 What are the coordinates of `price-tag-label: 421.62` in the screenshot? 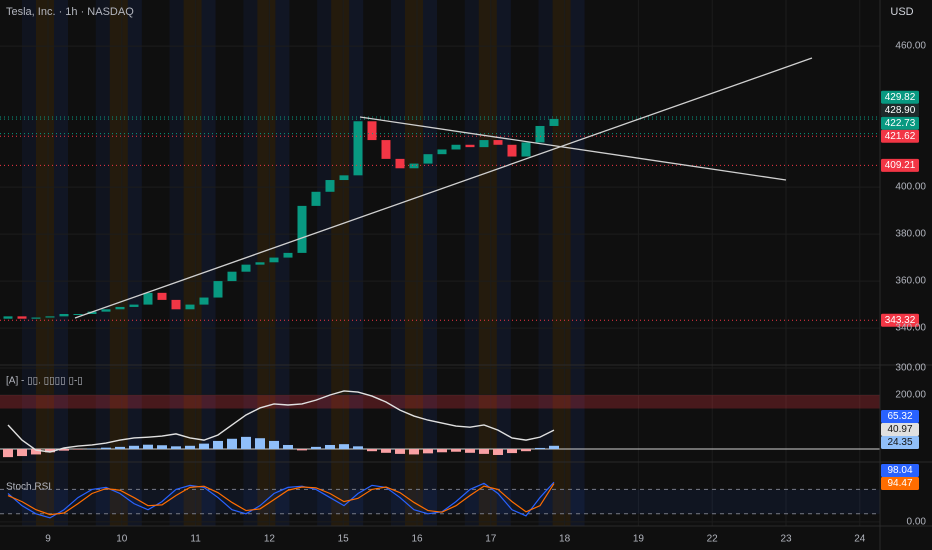 It's located at (900, 136).